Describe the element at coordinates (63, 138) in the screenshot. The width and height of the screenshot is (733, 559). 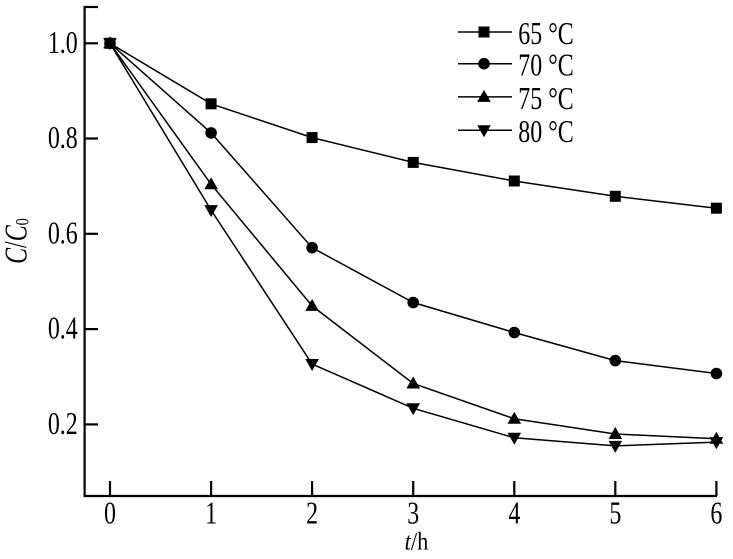
I see `svg-text: 0.8` at that location.